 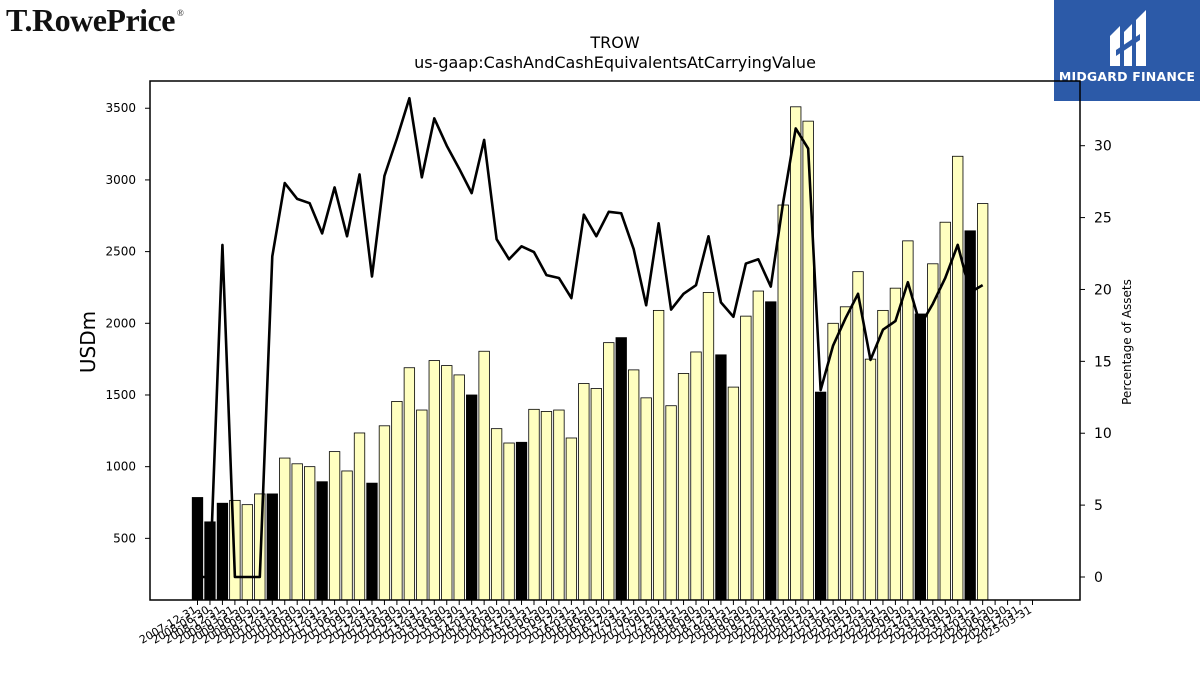 I want to click on left-tick-label: 2500, so click(x=120, y=252).